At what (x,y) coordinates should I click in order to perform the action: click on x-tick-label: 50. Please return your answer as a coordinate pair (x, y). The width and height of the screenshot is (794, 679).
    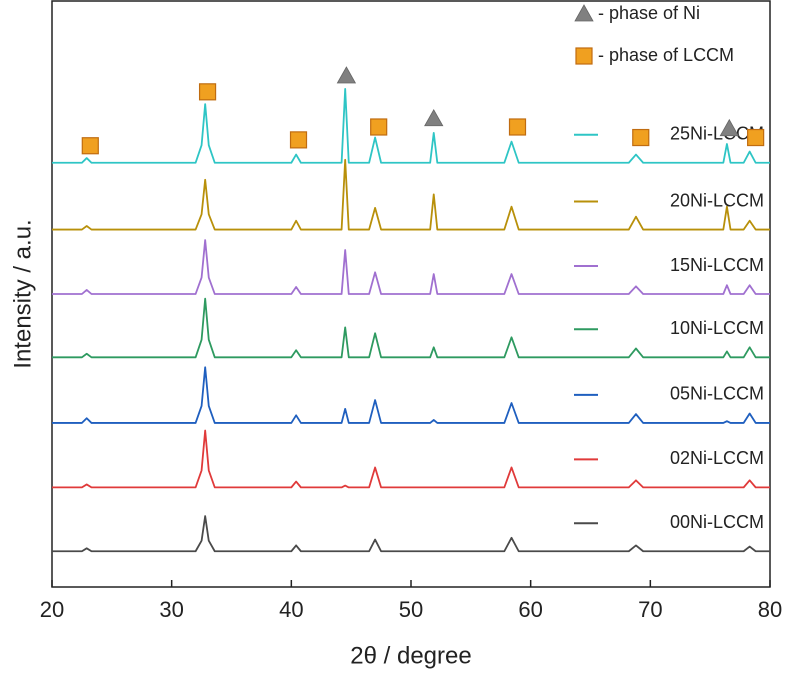
    Looking at the image, I should click on (411, 609).